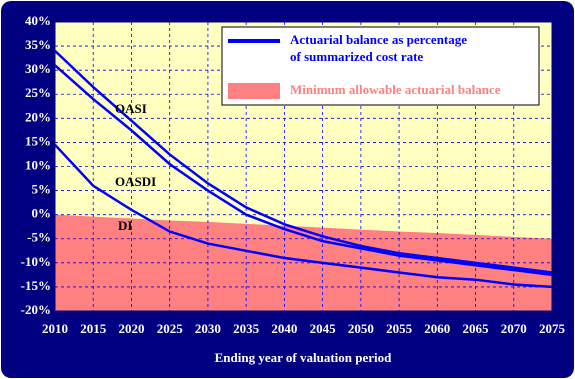 This screenshot has height=379, width=575. I want to click on x-tick-label: 2065, so click(476, 328).